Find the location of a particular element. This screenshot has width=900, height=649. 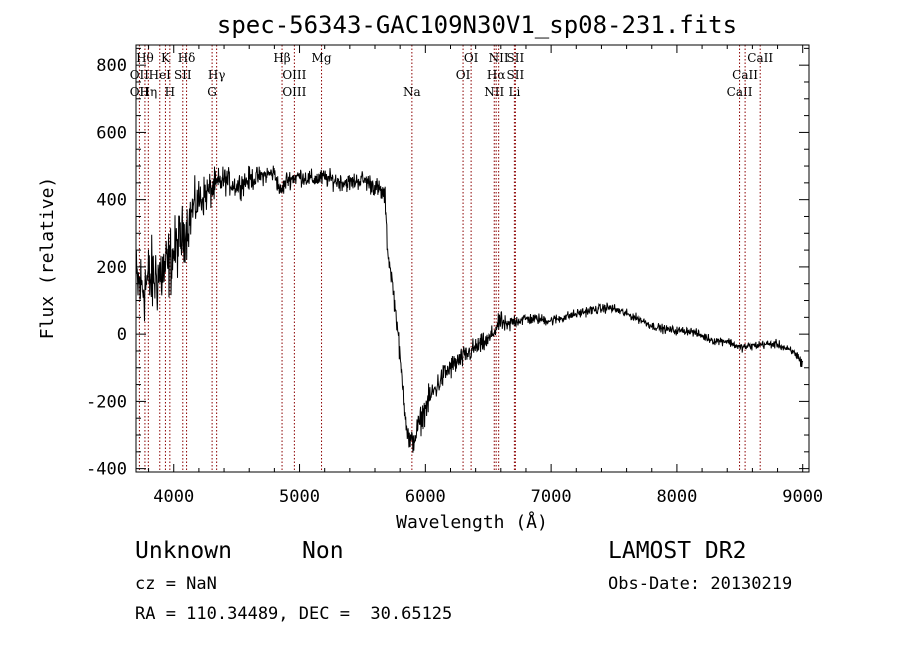

y-tick-label--200: -200 is located at coordinates (106, 402).